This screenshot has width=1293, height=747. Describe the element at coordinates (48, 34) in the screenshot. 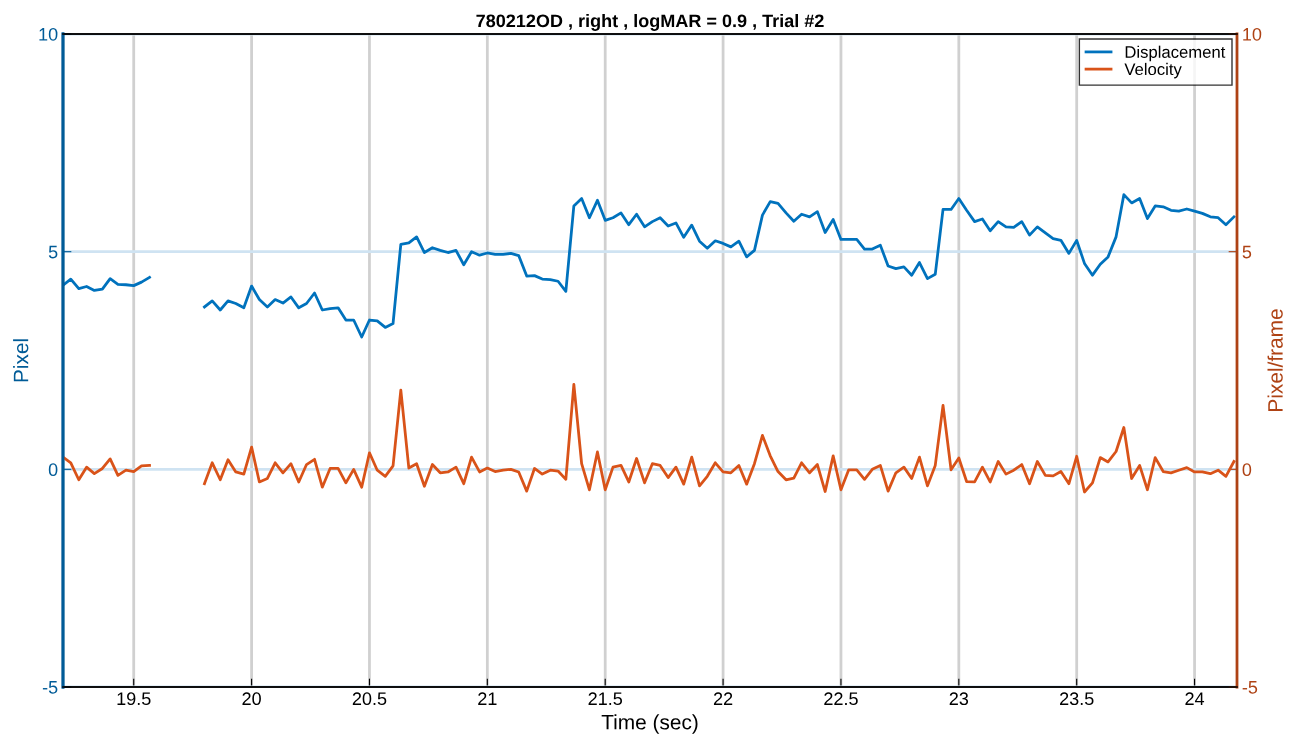

I see `y-tick-label: 10` at that location.